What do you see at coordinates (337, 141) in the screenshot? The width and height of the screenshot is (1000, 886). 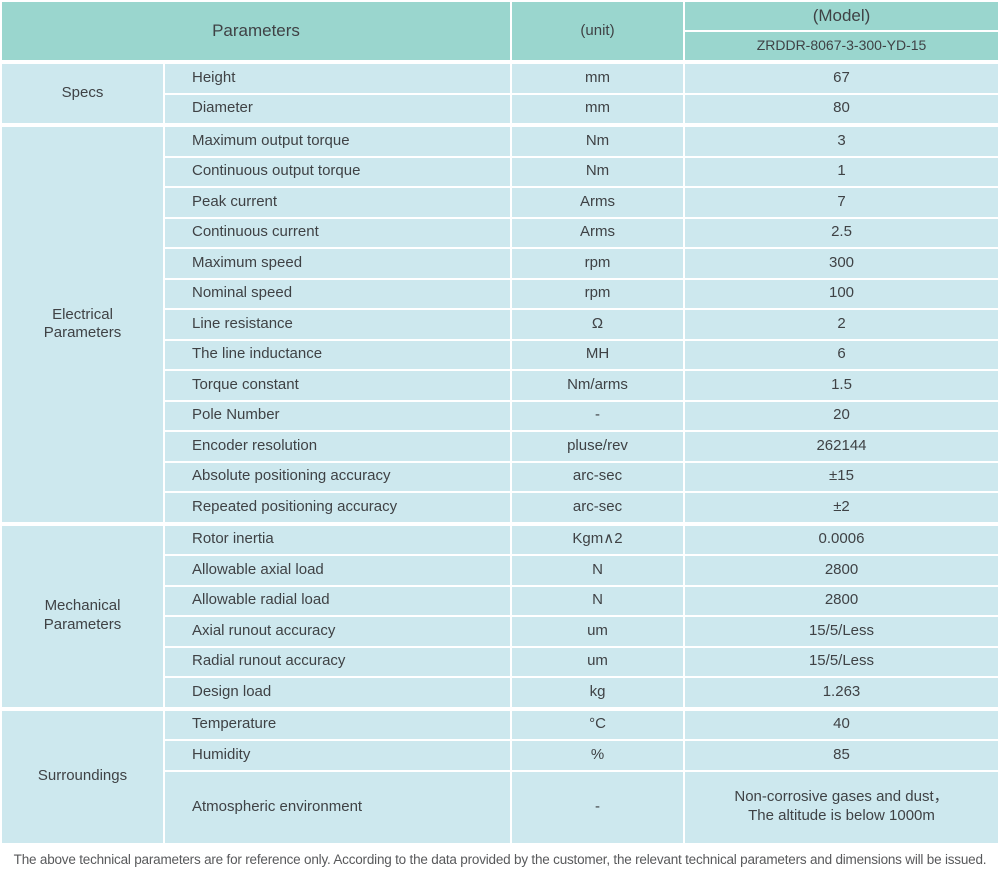 I see `parameter-name-cell: Maximum output torque` at bounding box center [337, 141].